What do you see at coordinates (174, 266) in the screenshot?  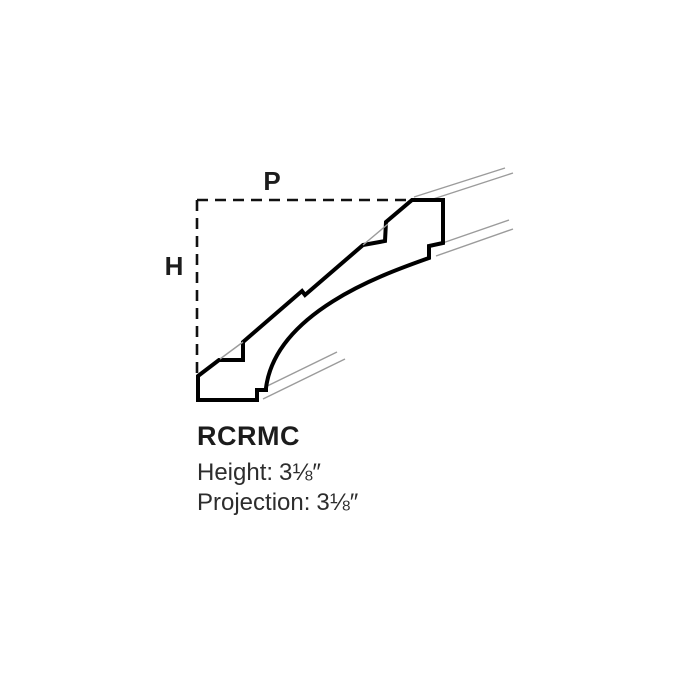 I see `height-dimension-label: H` at bounding box center [174, 266].